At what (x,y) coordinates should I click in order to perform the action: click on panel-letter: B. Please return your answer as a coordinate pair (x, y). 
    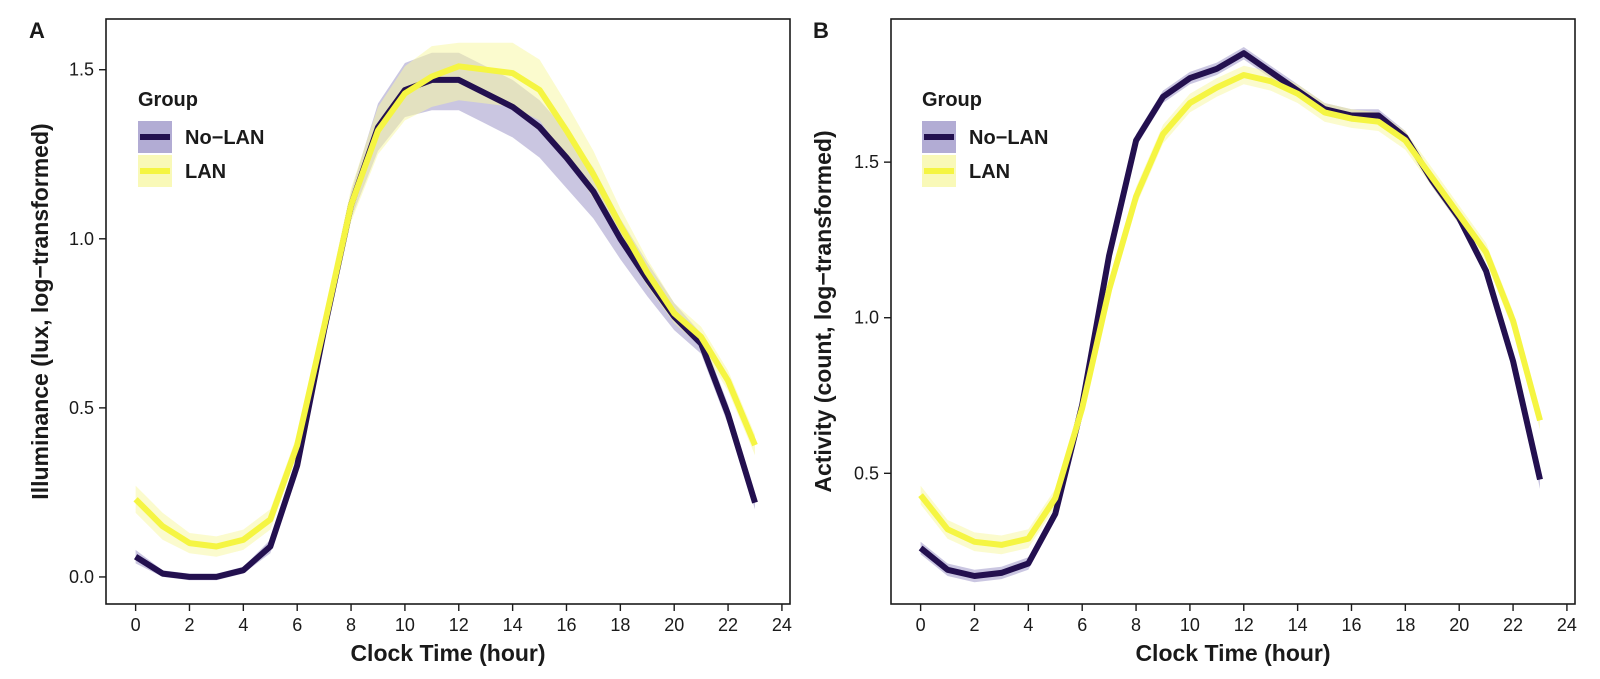
    Looking at the image, I should click on (821, 30).